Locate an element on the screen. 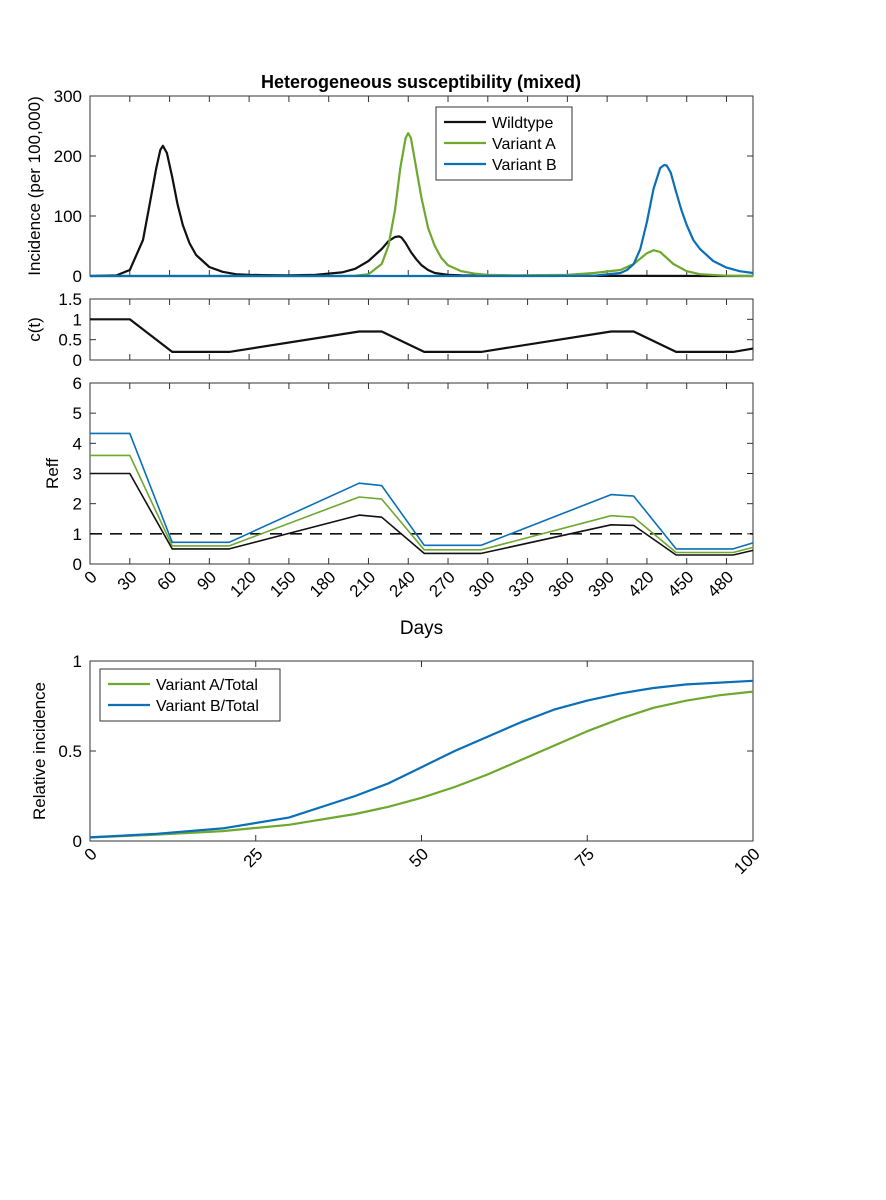 The image size is (886, 1200). x-axis-label: Days is located at coordinates (421, 628).